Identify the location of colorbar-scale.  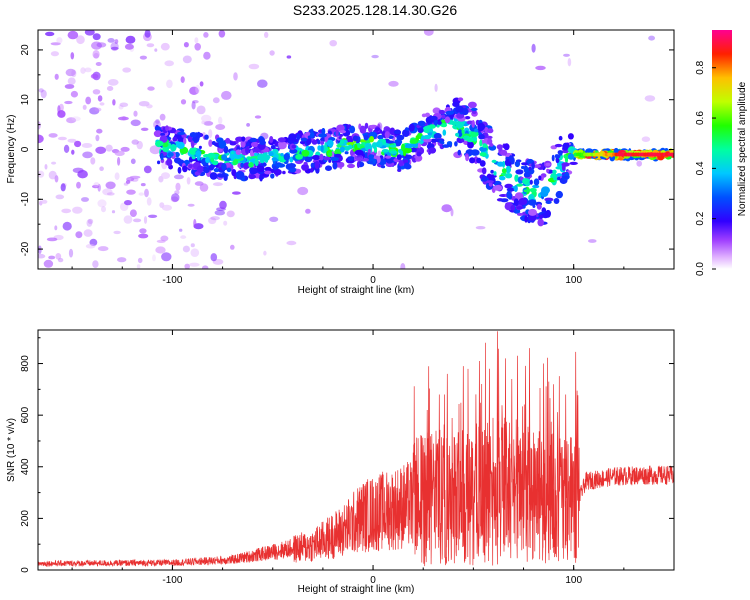
(722, 149).